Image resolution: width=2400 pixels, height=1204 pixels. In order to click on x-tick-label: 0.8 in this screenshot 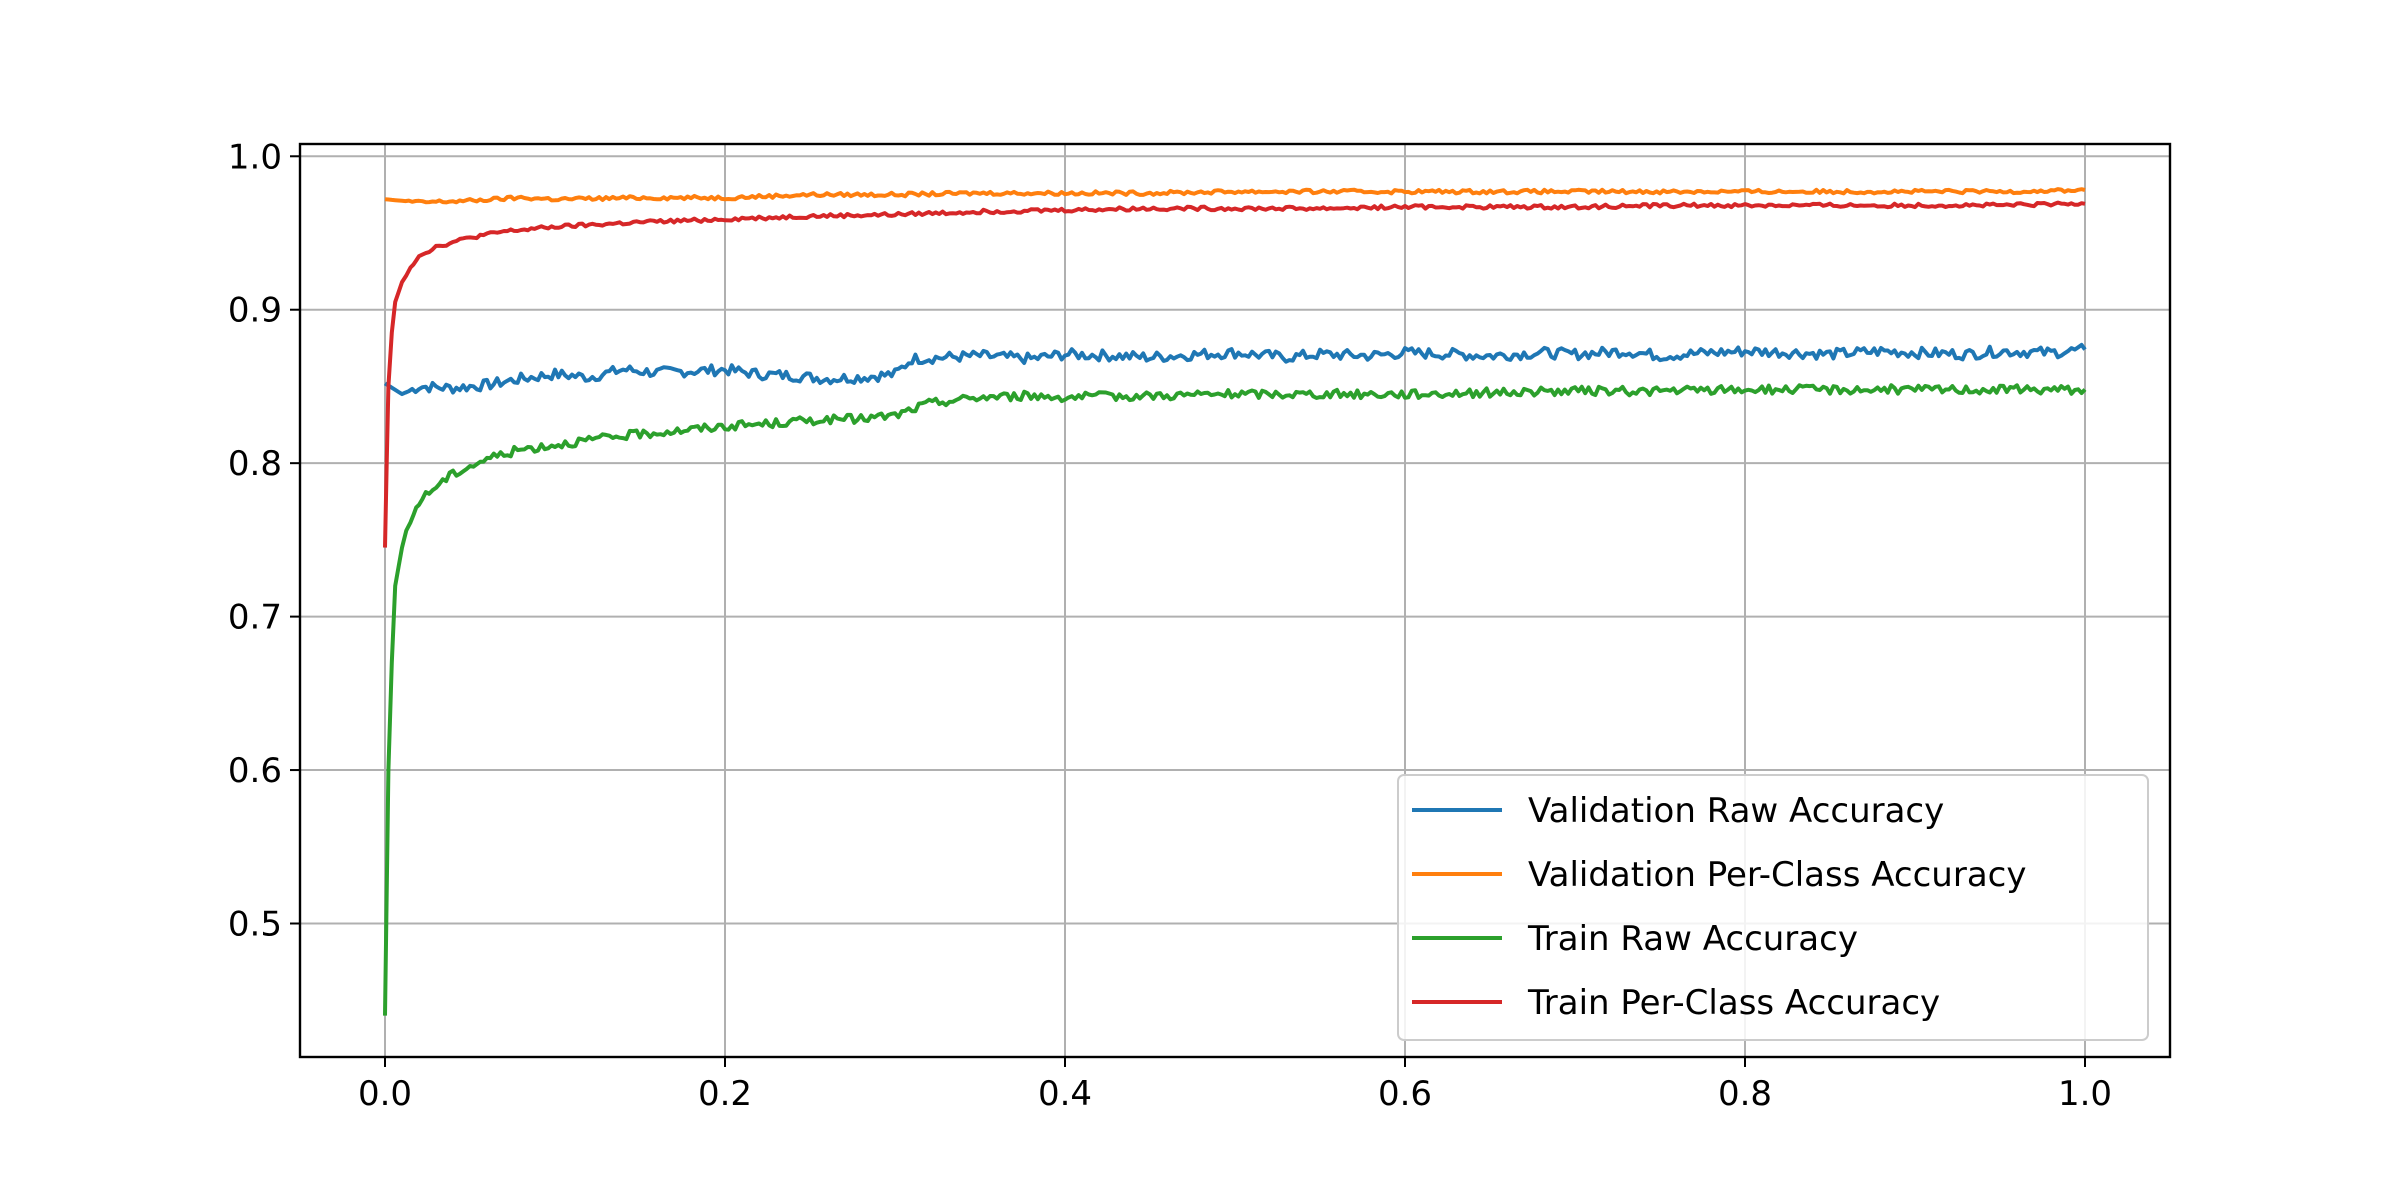, I will do `click(1745, 1094)`.